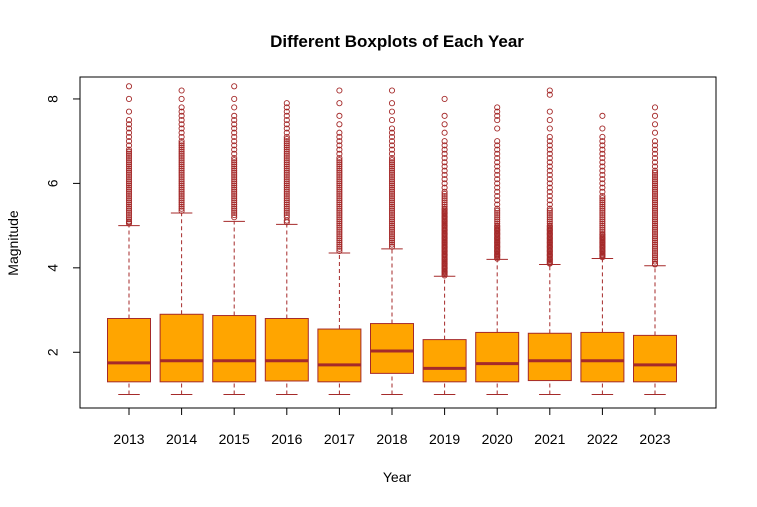 This screenshot has height=507, width=757. What do you see at coordinates (397, 477) in the screenshot?
I see `x-axis-label: Year` at bounding box center [397, 477].